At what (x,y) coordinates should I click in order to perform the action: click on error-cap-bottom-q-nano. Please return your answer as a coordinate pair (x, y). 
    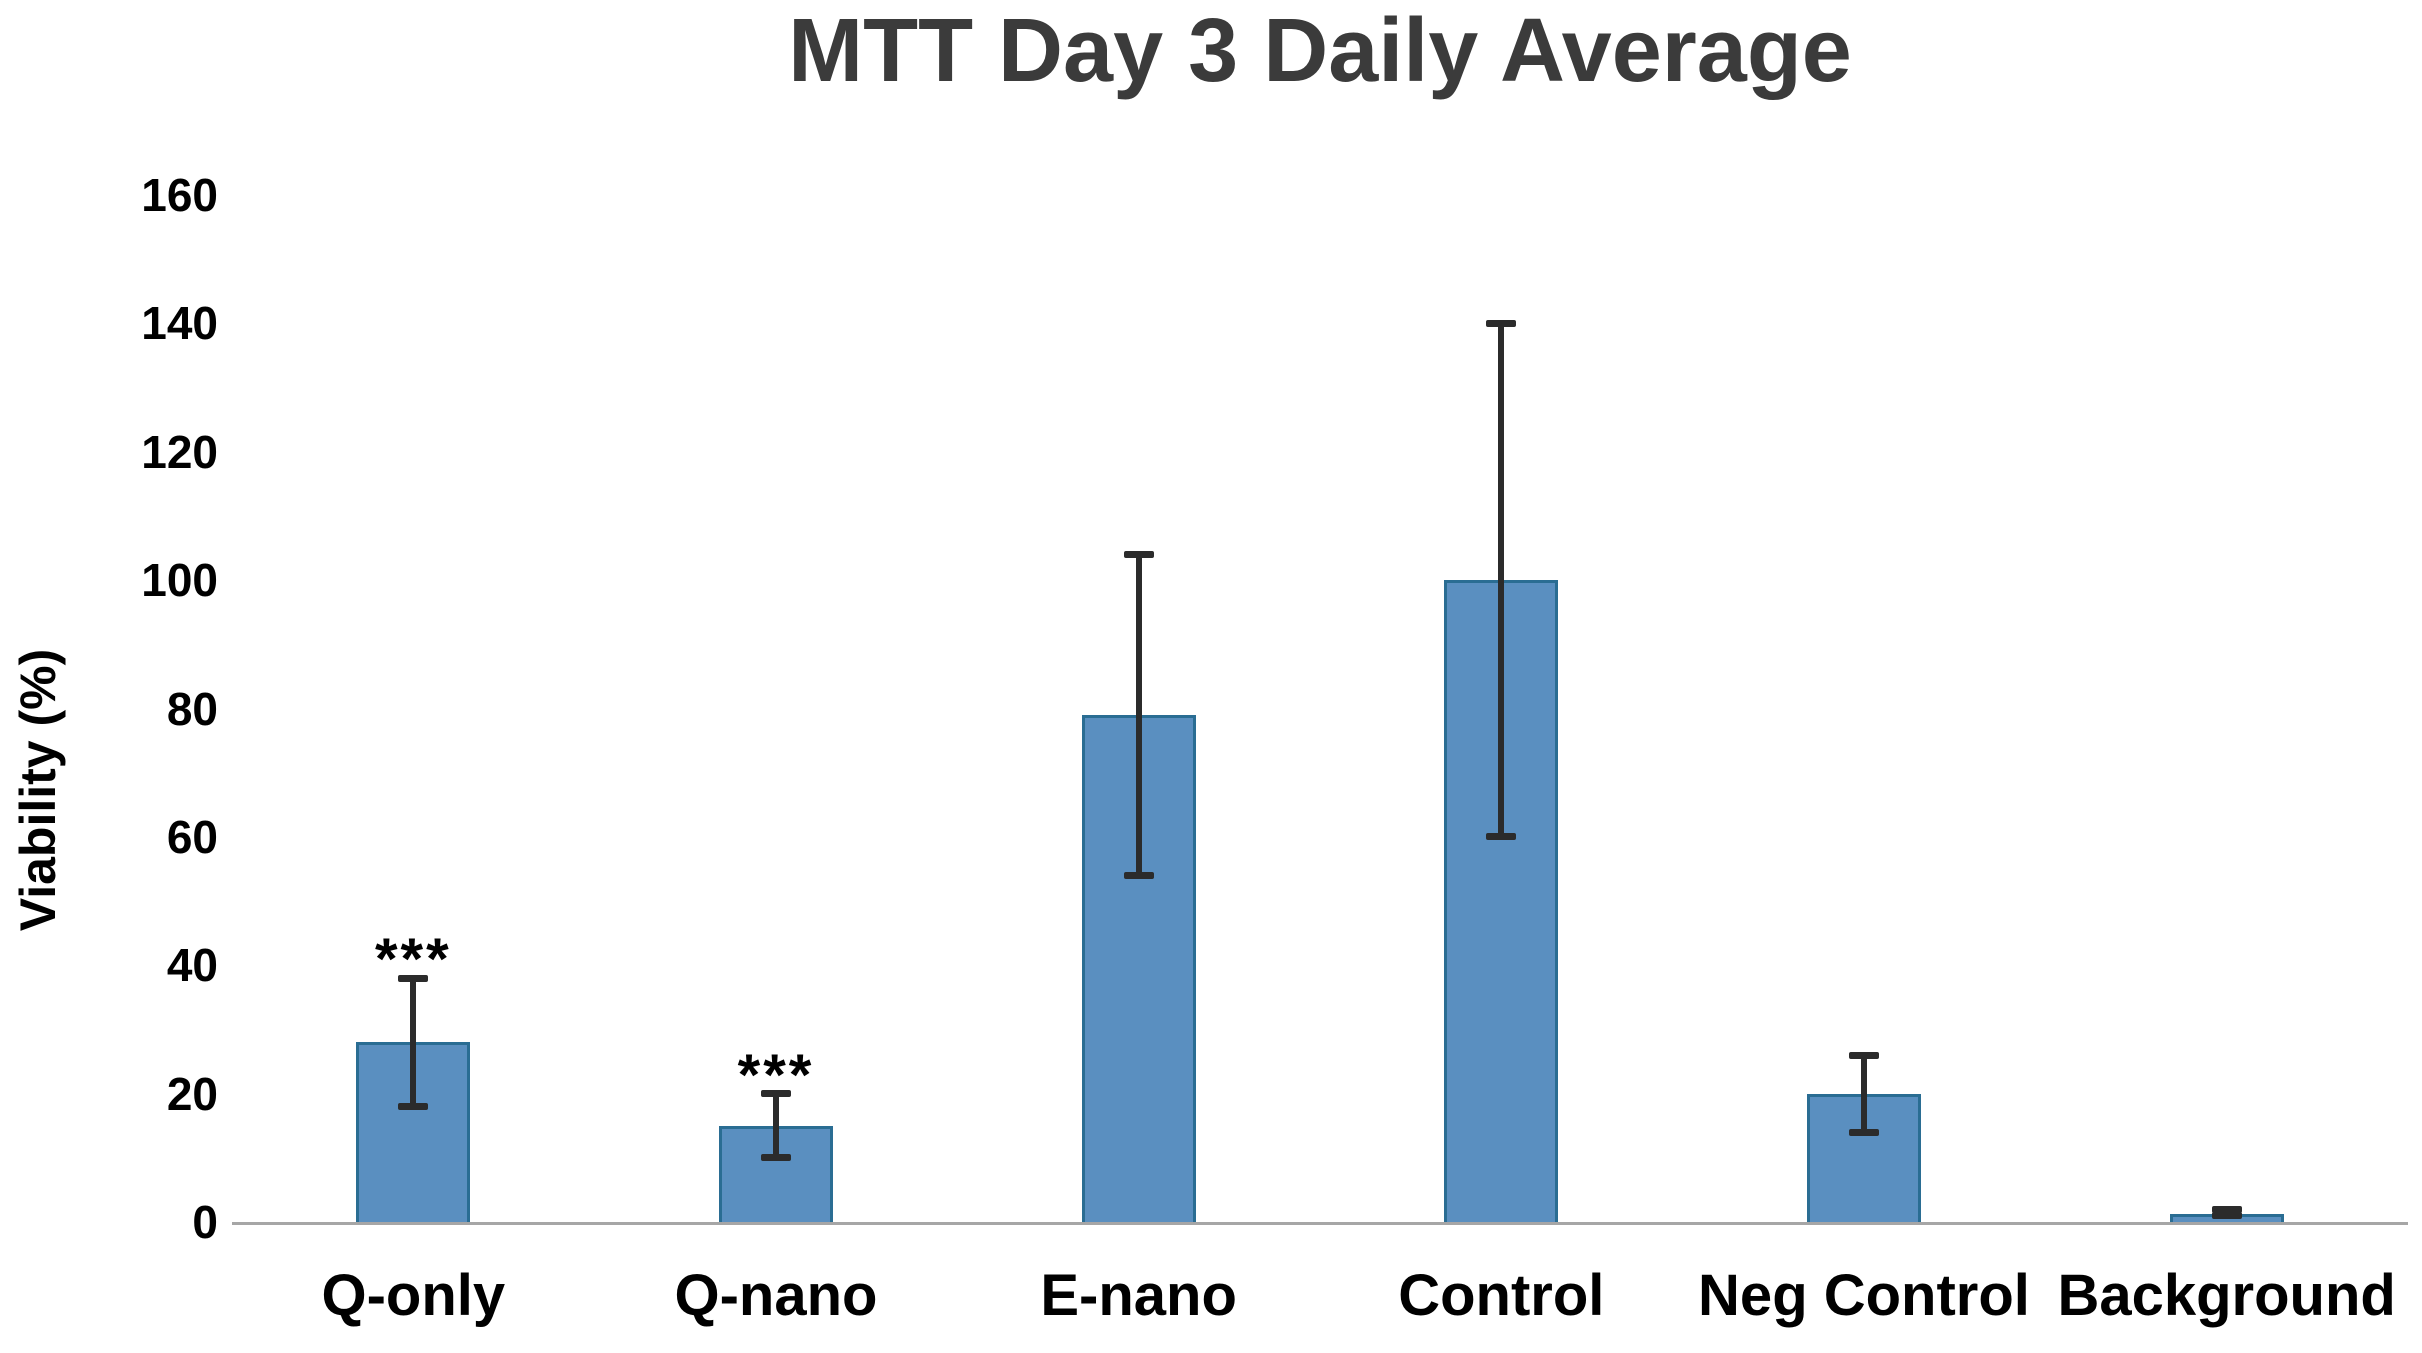
    Looking at the image, I should click on (775, 1158).